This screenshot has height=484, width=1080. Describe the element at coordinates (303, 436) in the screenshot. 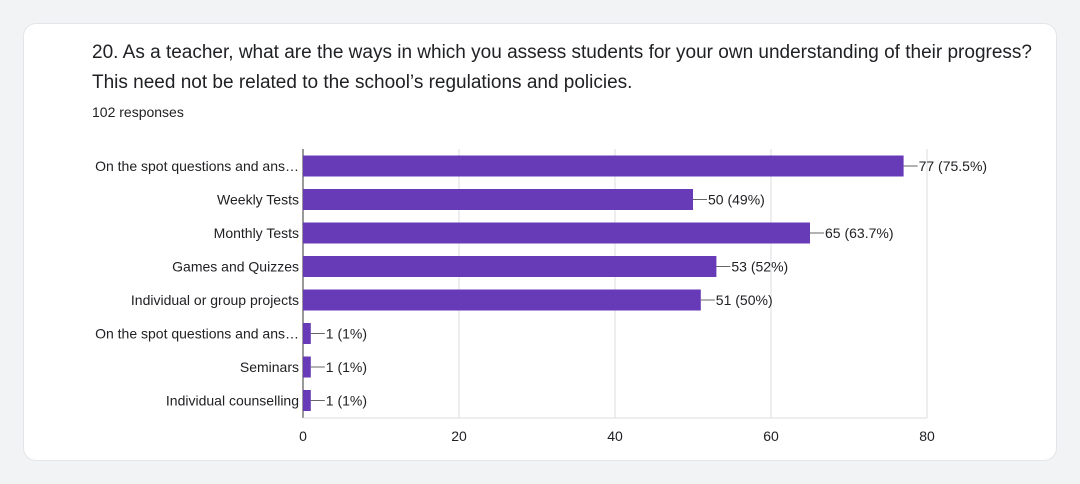

I see `x-tick-label: 0` at that location.